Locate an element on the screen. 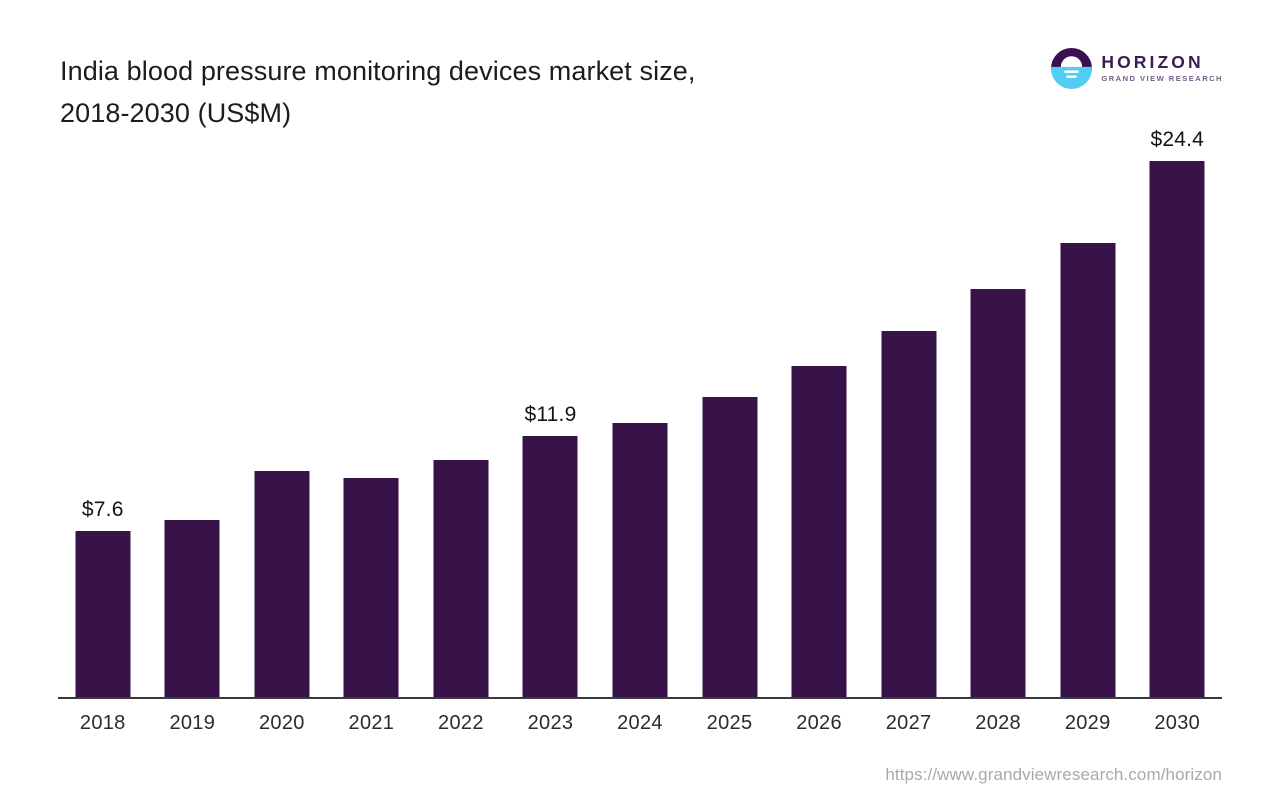  bar-2025 is located at coordinates (730, 547).